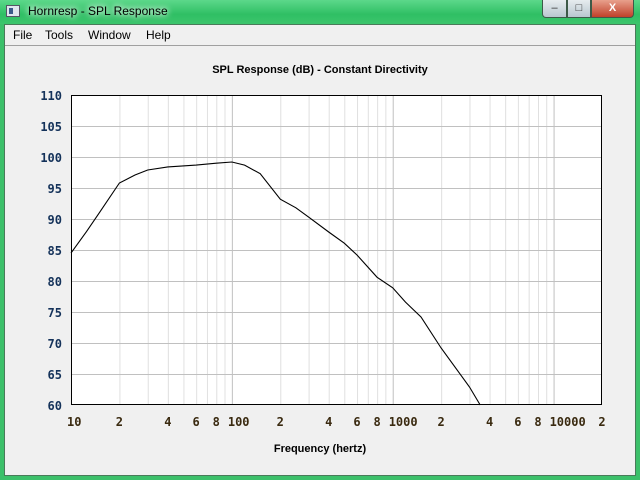 The height and width of the screenshot is (480, 640). I want to click on menu-window: Window, so click(109, 35).